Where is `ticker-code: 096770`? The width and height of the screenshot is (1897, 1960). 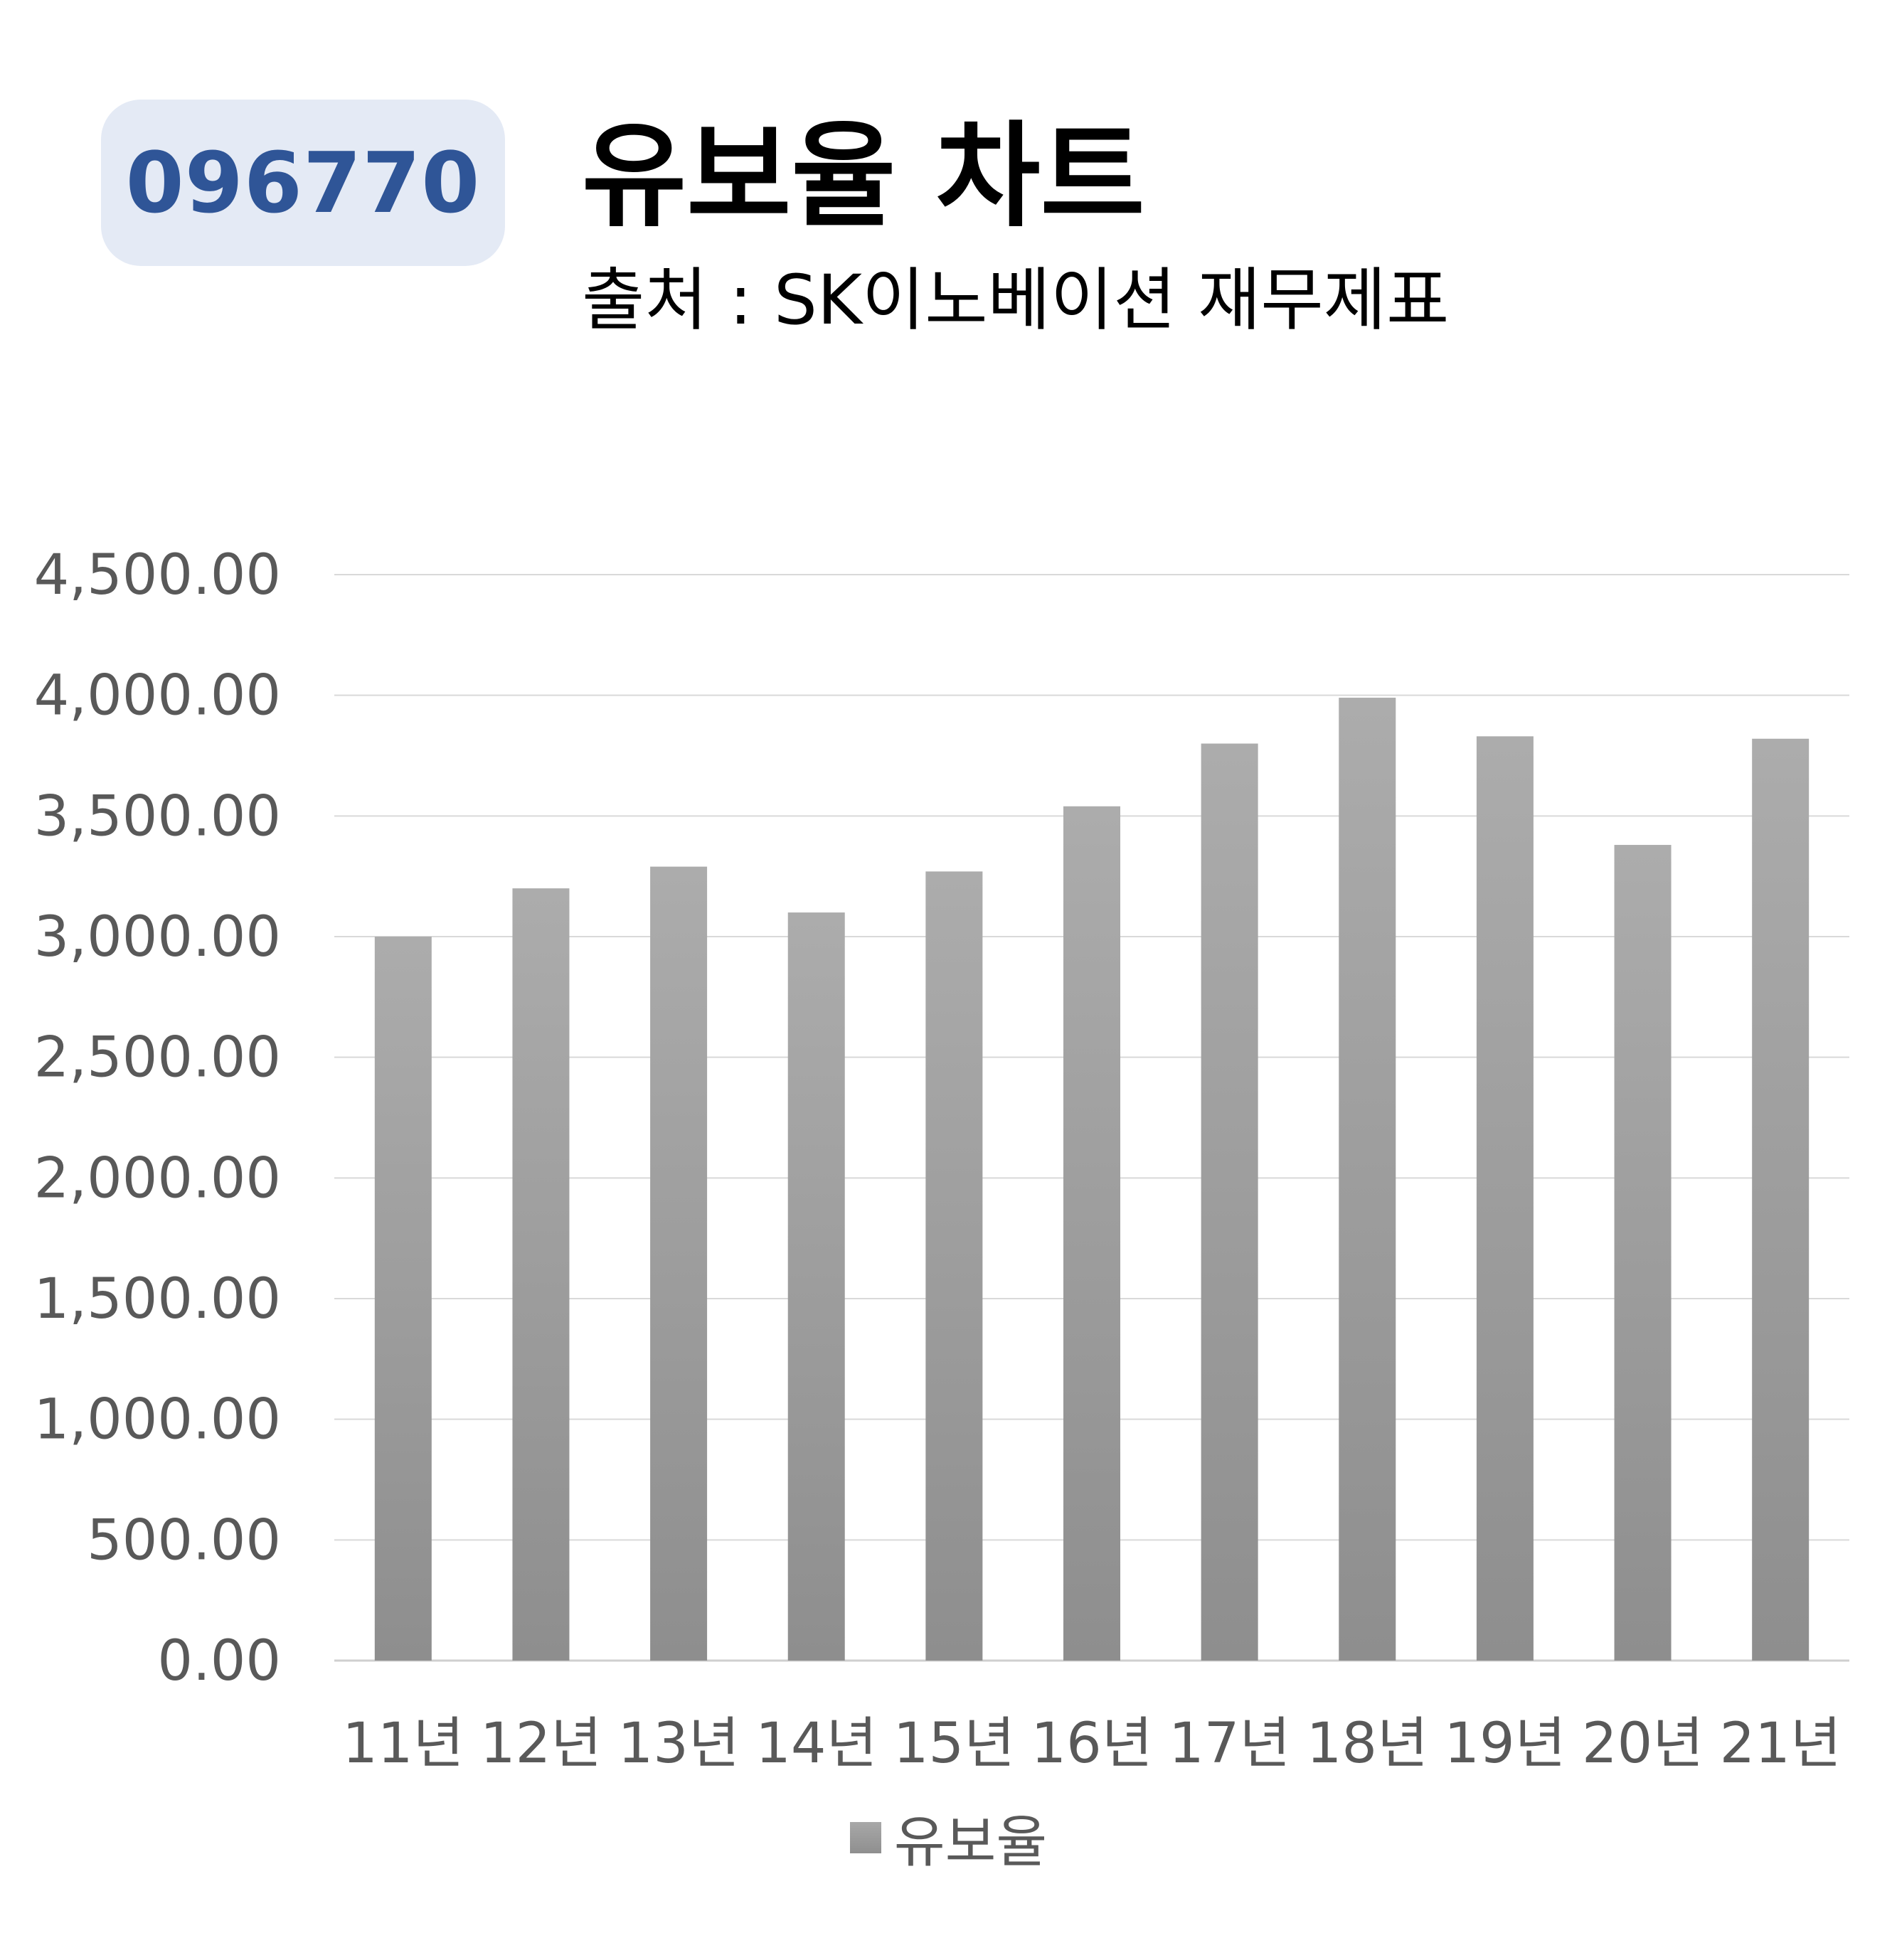 ticker-code: 096770 is located at coordinates (303, 183).